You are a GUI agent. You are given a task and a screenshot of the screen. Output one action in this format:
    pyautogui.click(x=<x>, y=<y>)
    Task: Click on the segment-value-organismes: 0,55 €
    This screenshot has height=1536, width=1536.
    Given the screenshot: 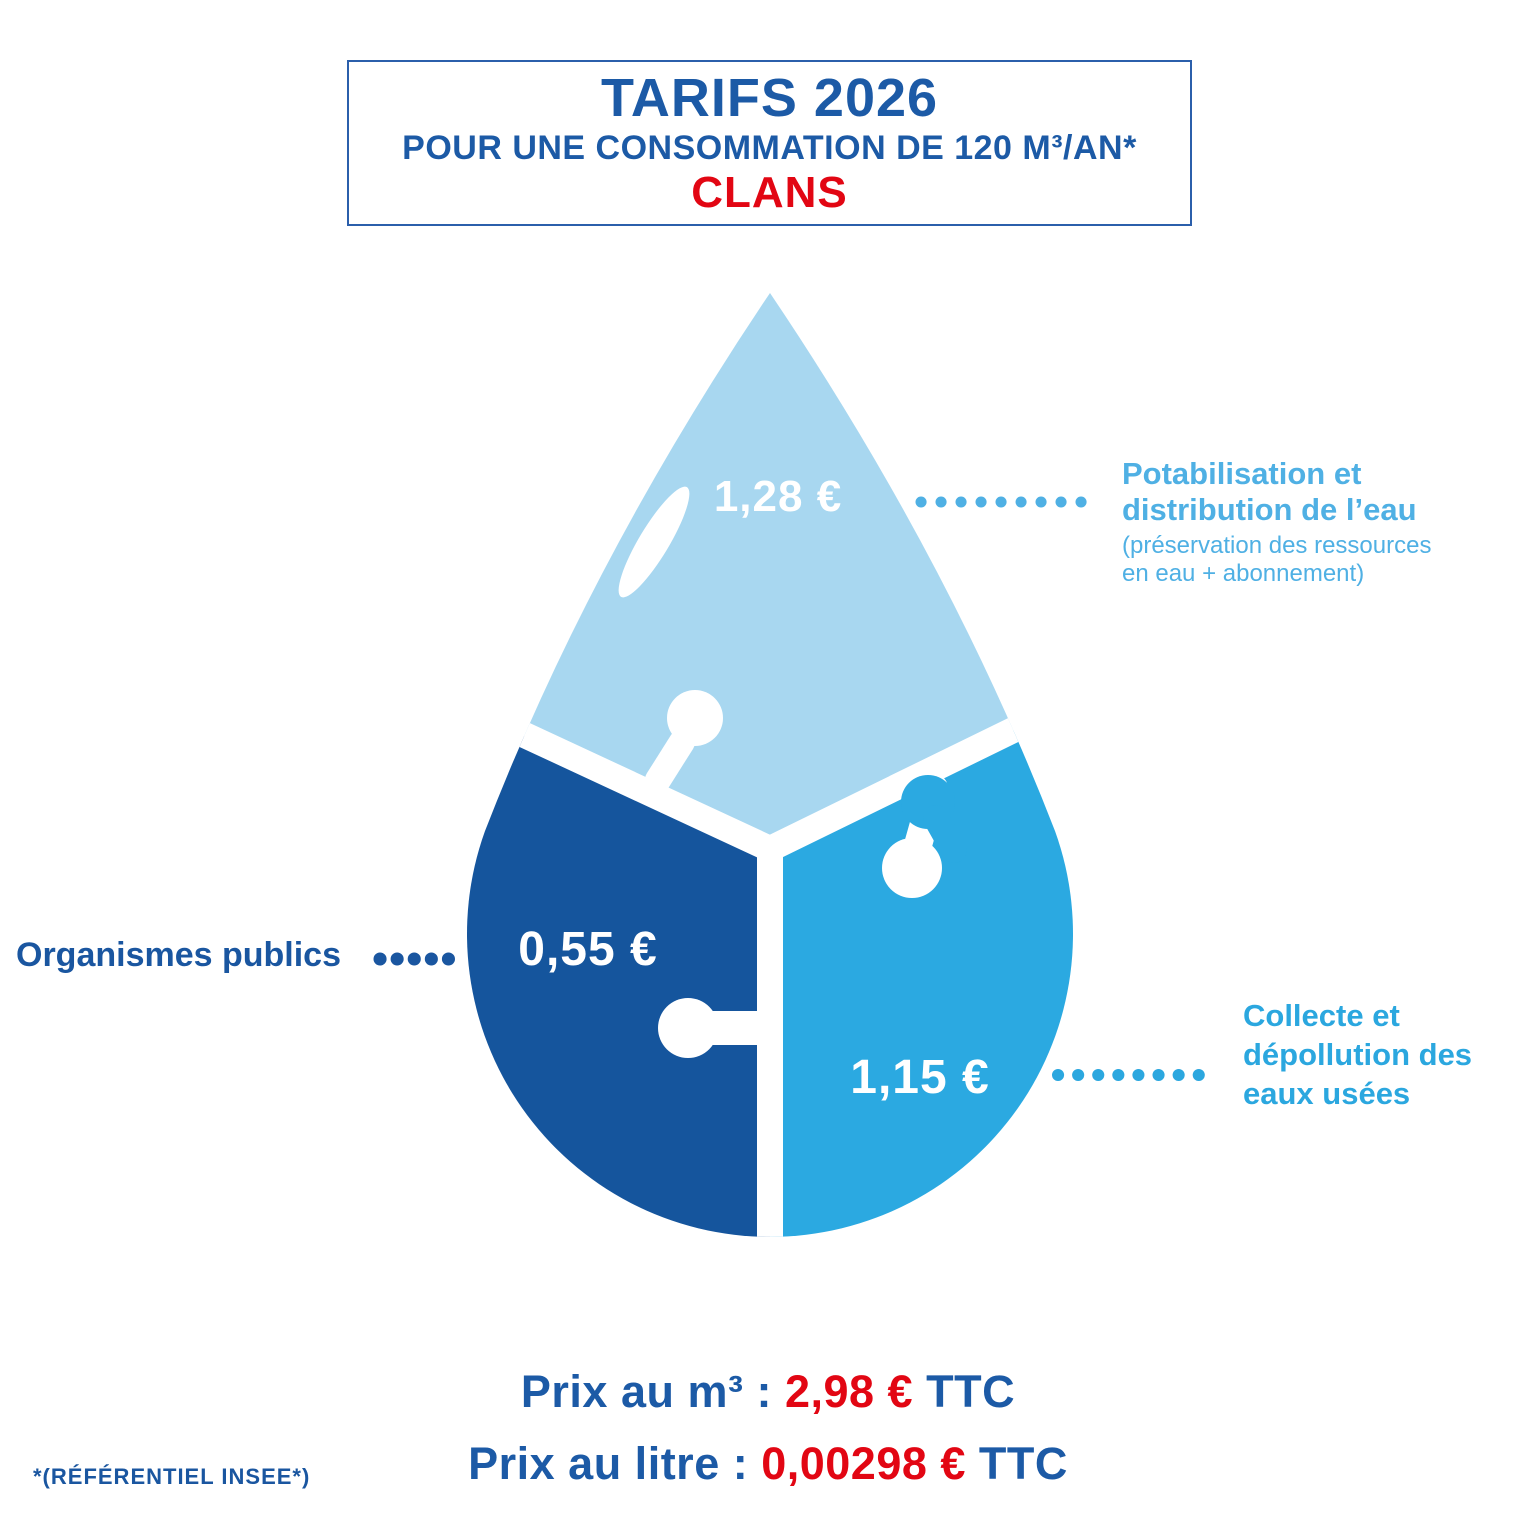 What is the action you would take?
    pyautogui.click(x=588, y=949)
    